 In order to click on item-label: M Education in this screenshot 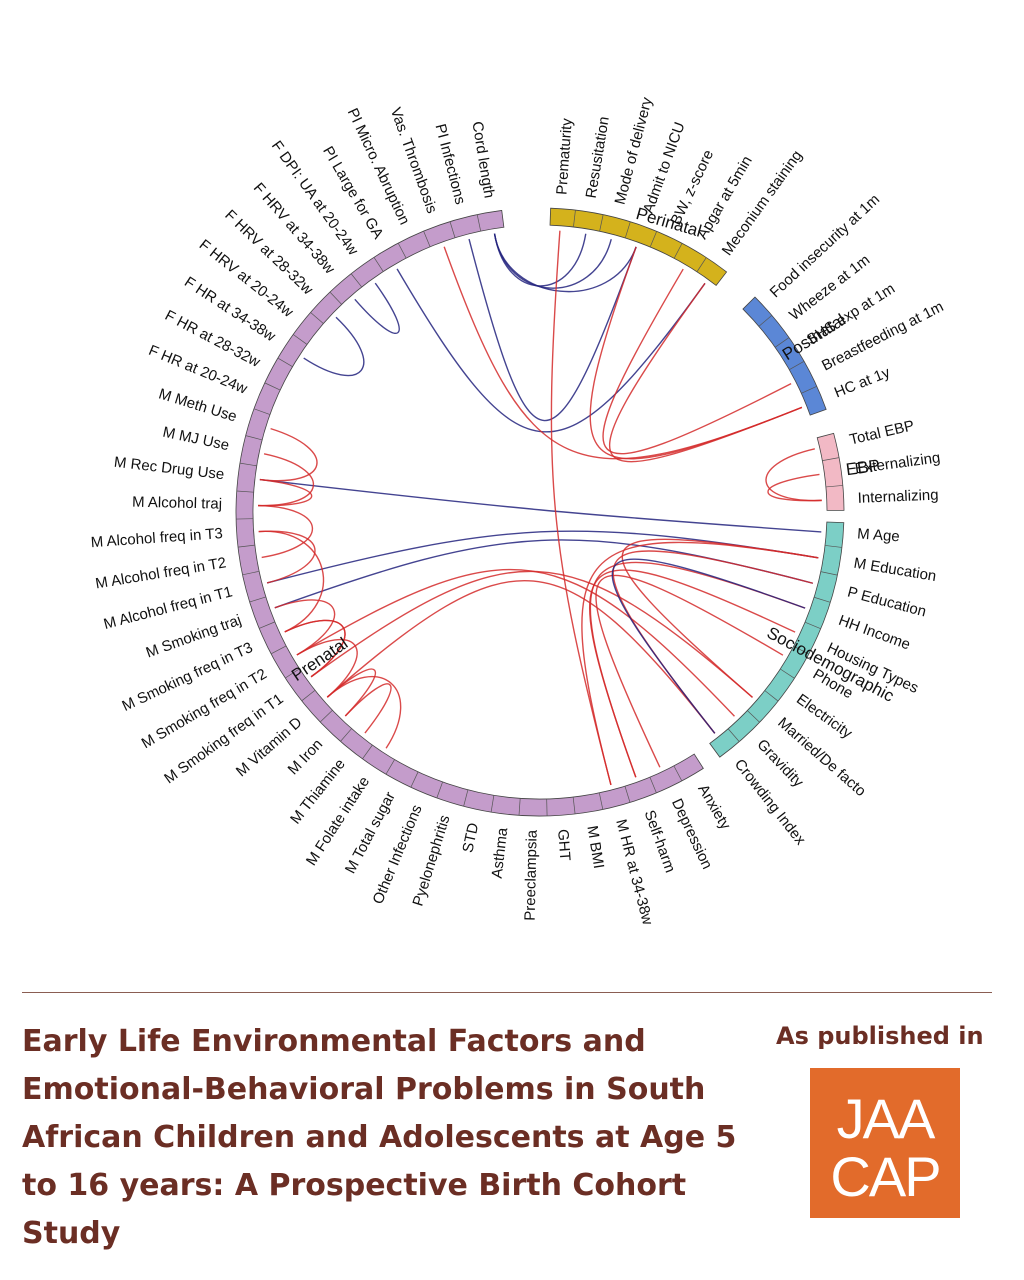, I will do `click(894, 570)`.